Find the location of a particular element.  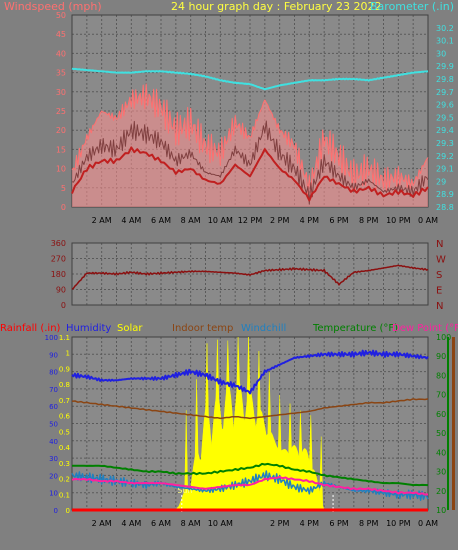

compass-label: S is located at coordinates (439, 275).